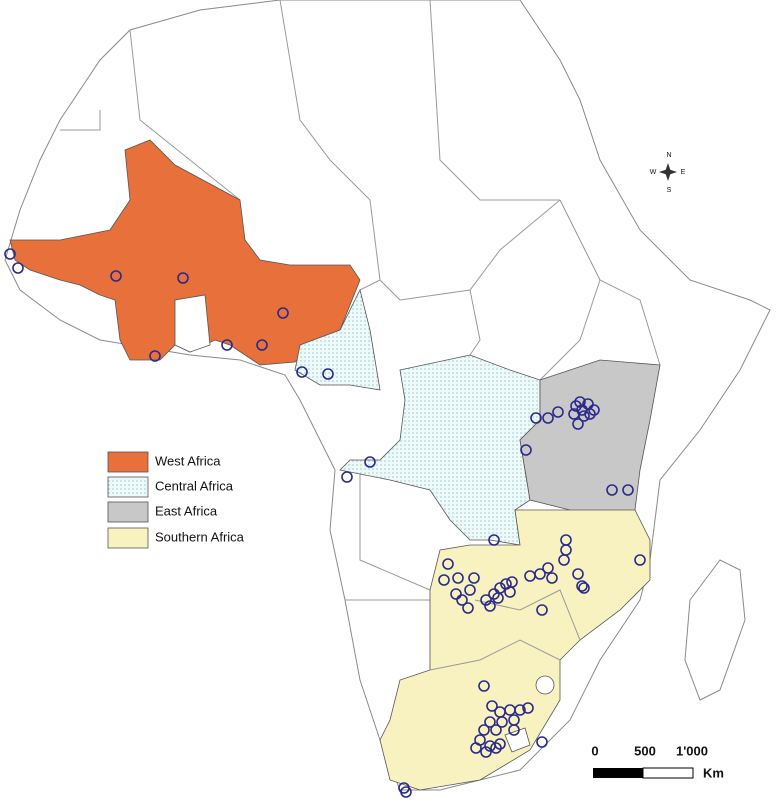 The height and width of the screenshot is (802, 778). What do you see at coordinates (668, 173) in the screenshot?
I see `compass: N E S W` at bounding box center [668, 173].